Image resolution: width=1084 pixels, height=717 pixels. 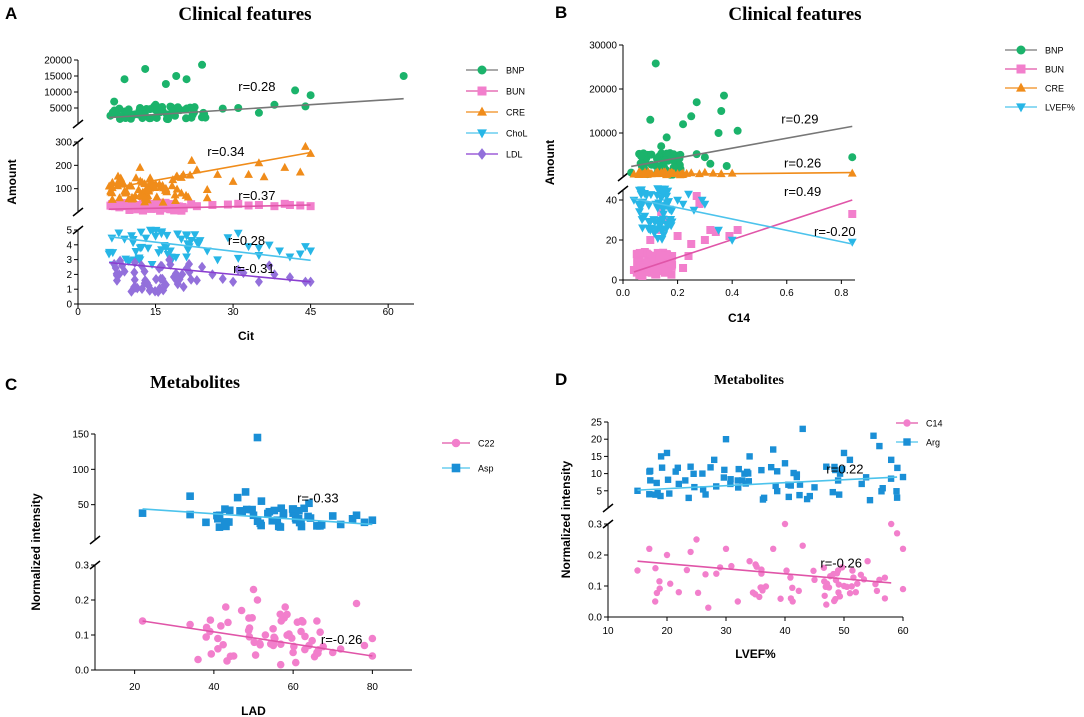 I want to click on y-tick-label: 5, so click(x=599, y=491).